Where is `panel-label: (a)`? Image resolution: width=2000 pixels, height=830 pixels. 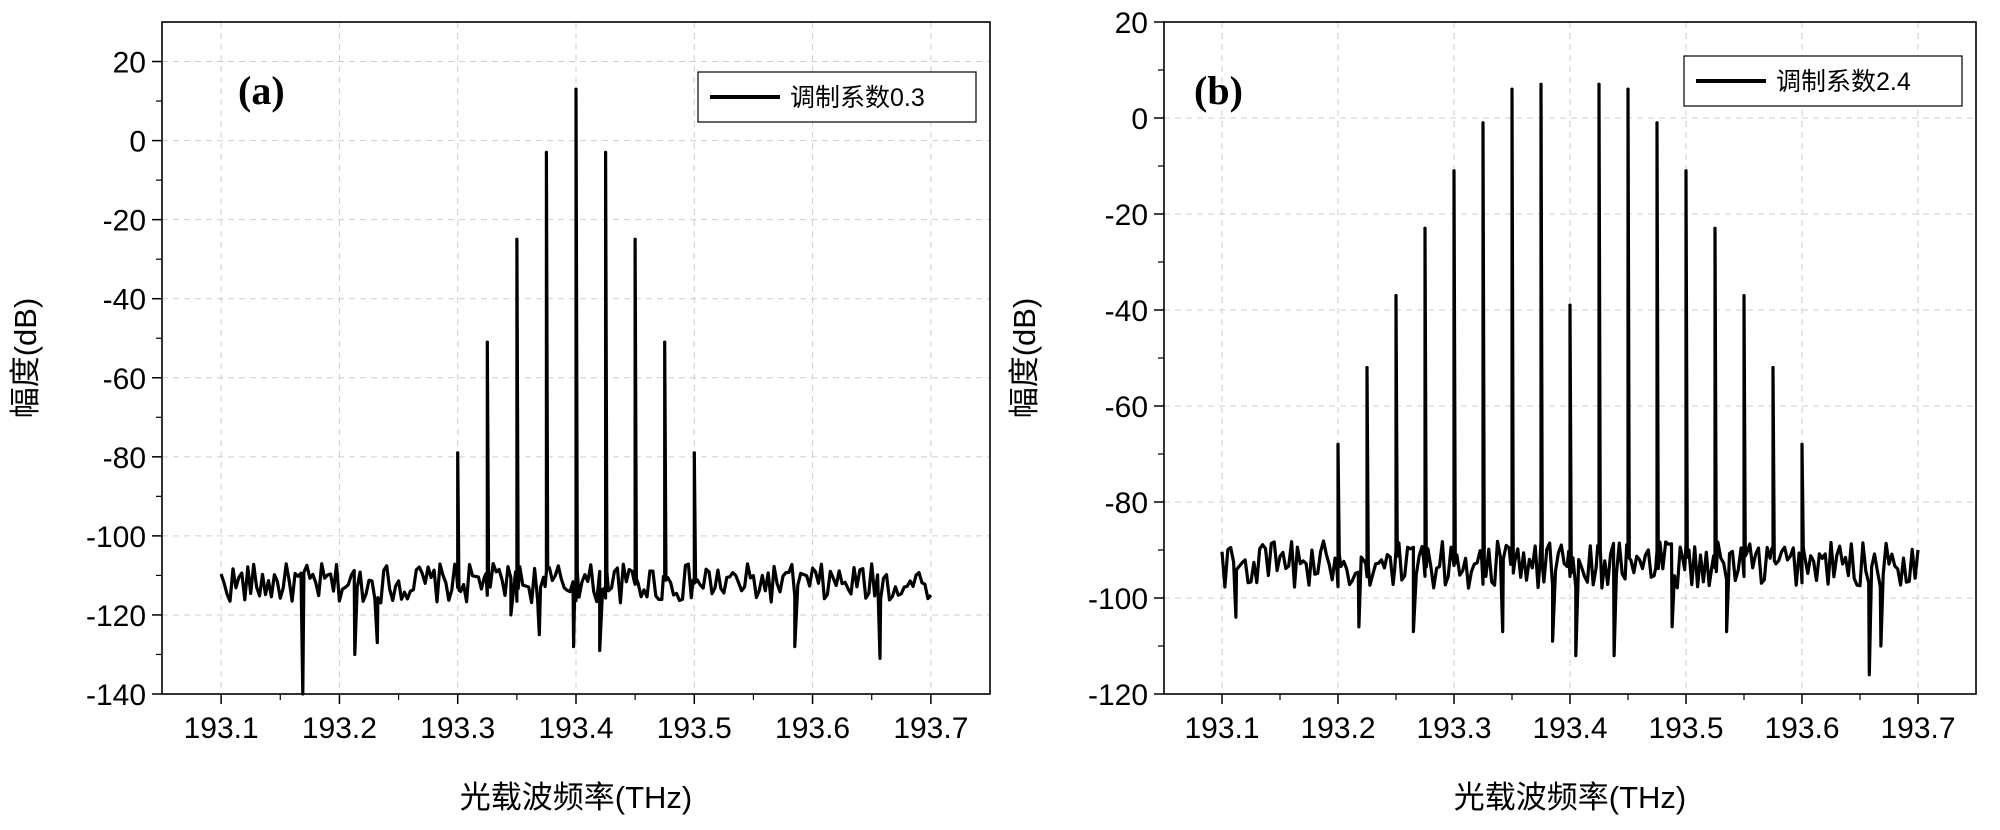
panel-label: (a) is located at coordinates (261, 90).